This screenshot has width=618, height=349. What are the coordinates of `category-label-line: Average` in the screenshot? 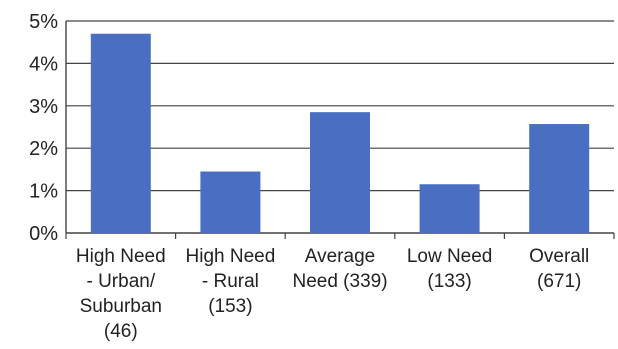 It's located at (340, 256).